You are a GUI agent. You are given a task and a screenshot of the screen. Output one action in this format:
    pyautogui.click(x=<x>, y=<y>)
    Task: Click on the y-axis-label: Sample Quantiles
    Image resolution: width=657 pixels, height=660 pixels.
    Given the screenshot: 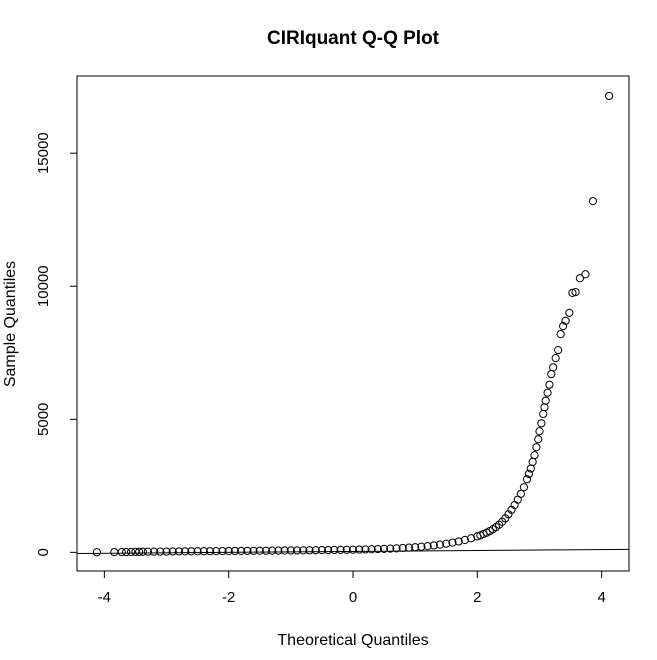 What is the action you would take?
    pyautogui.click(x=10, y=324)
    